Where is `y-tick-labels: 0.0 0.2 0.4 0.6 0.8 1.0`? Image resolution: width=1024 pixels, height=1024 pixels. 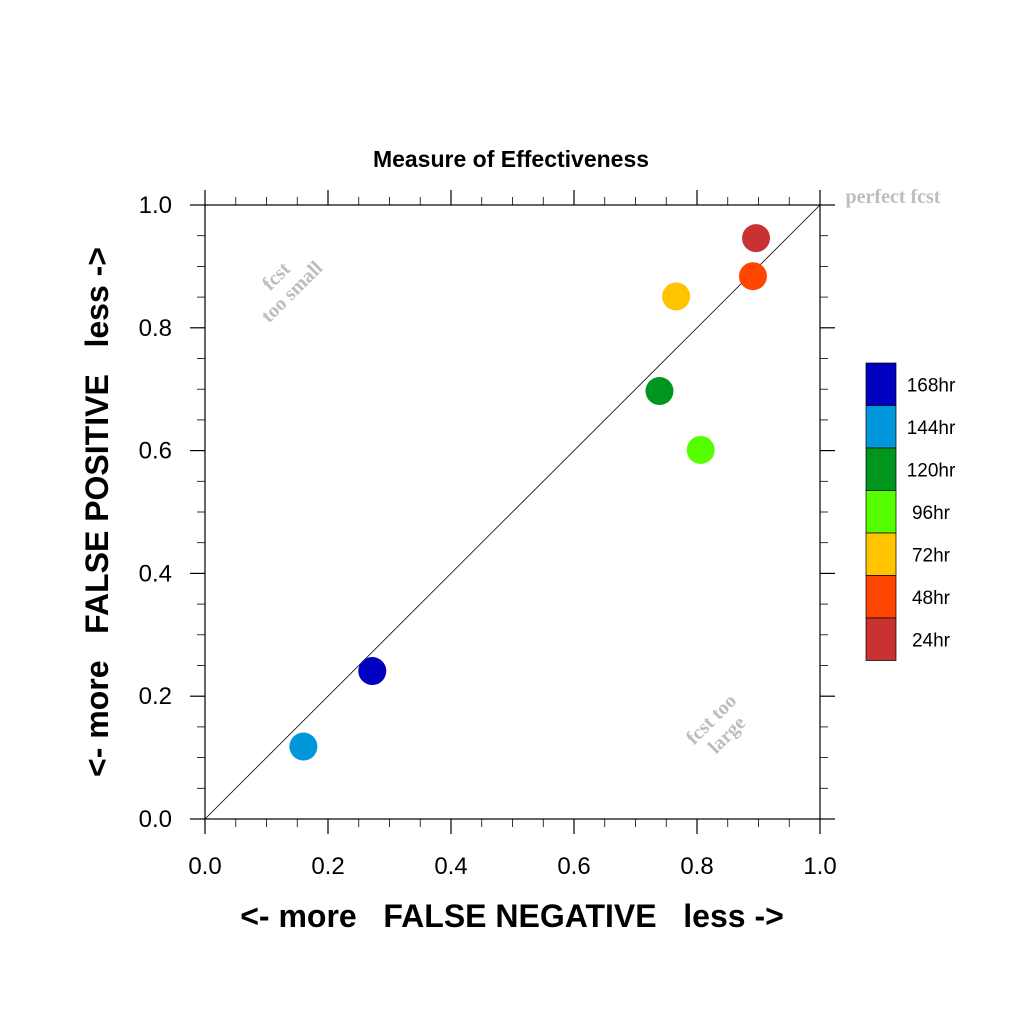
y-tick-labels: 0.0 0.2 0.4 0.6 0.8 1.0 is located at coordinates (155, 512).